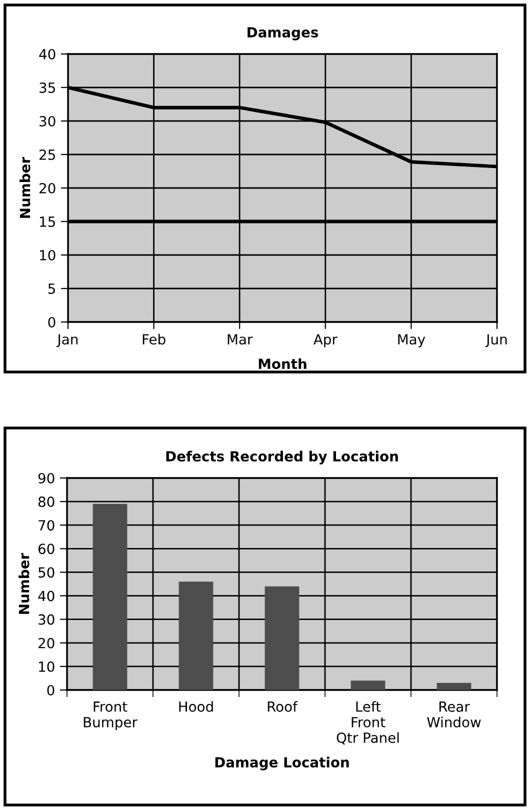 This screenshot has width=530, height=811. I want to click on y-tick-label: 5, so click(51, 289).